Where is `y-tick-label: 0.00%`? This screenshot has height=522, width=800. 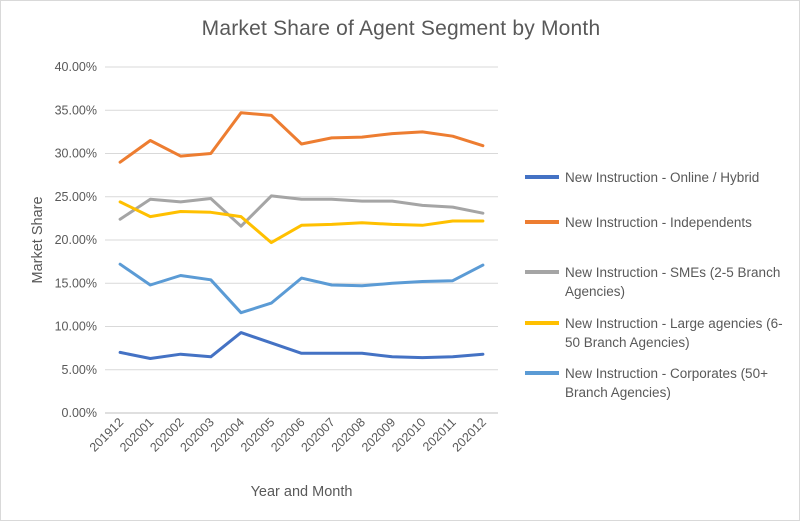 y-tick-label: 0.00% is located at coordinates (79, 413).